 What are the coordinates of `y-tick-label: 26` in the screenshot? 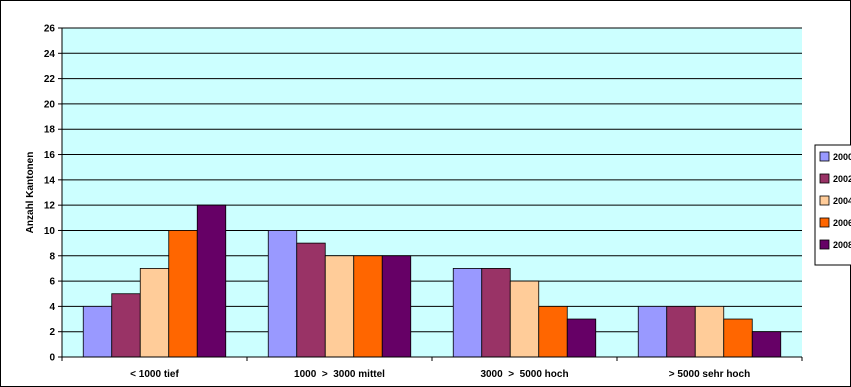 It's located at (50, 29).